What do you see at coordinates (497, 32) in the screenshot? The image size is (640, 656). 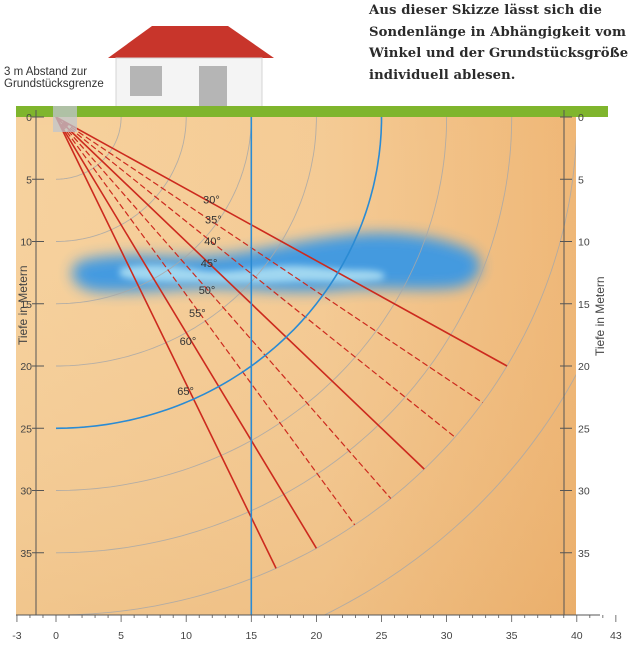 I see `caption-line: Sondenlänge in Abhängigkeit vom` at bounding box center [497, 32].